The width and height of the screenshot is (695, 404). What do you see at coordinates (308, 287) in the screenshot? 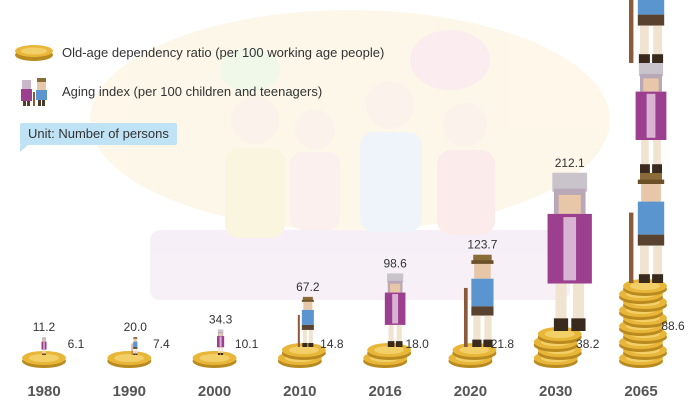
I see `aging-value-label-2010: 67.2` at bounding box center [308, 287].